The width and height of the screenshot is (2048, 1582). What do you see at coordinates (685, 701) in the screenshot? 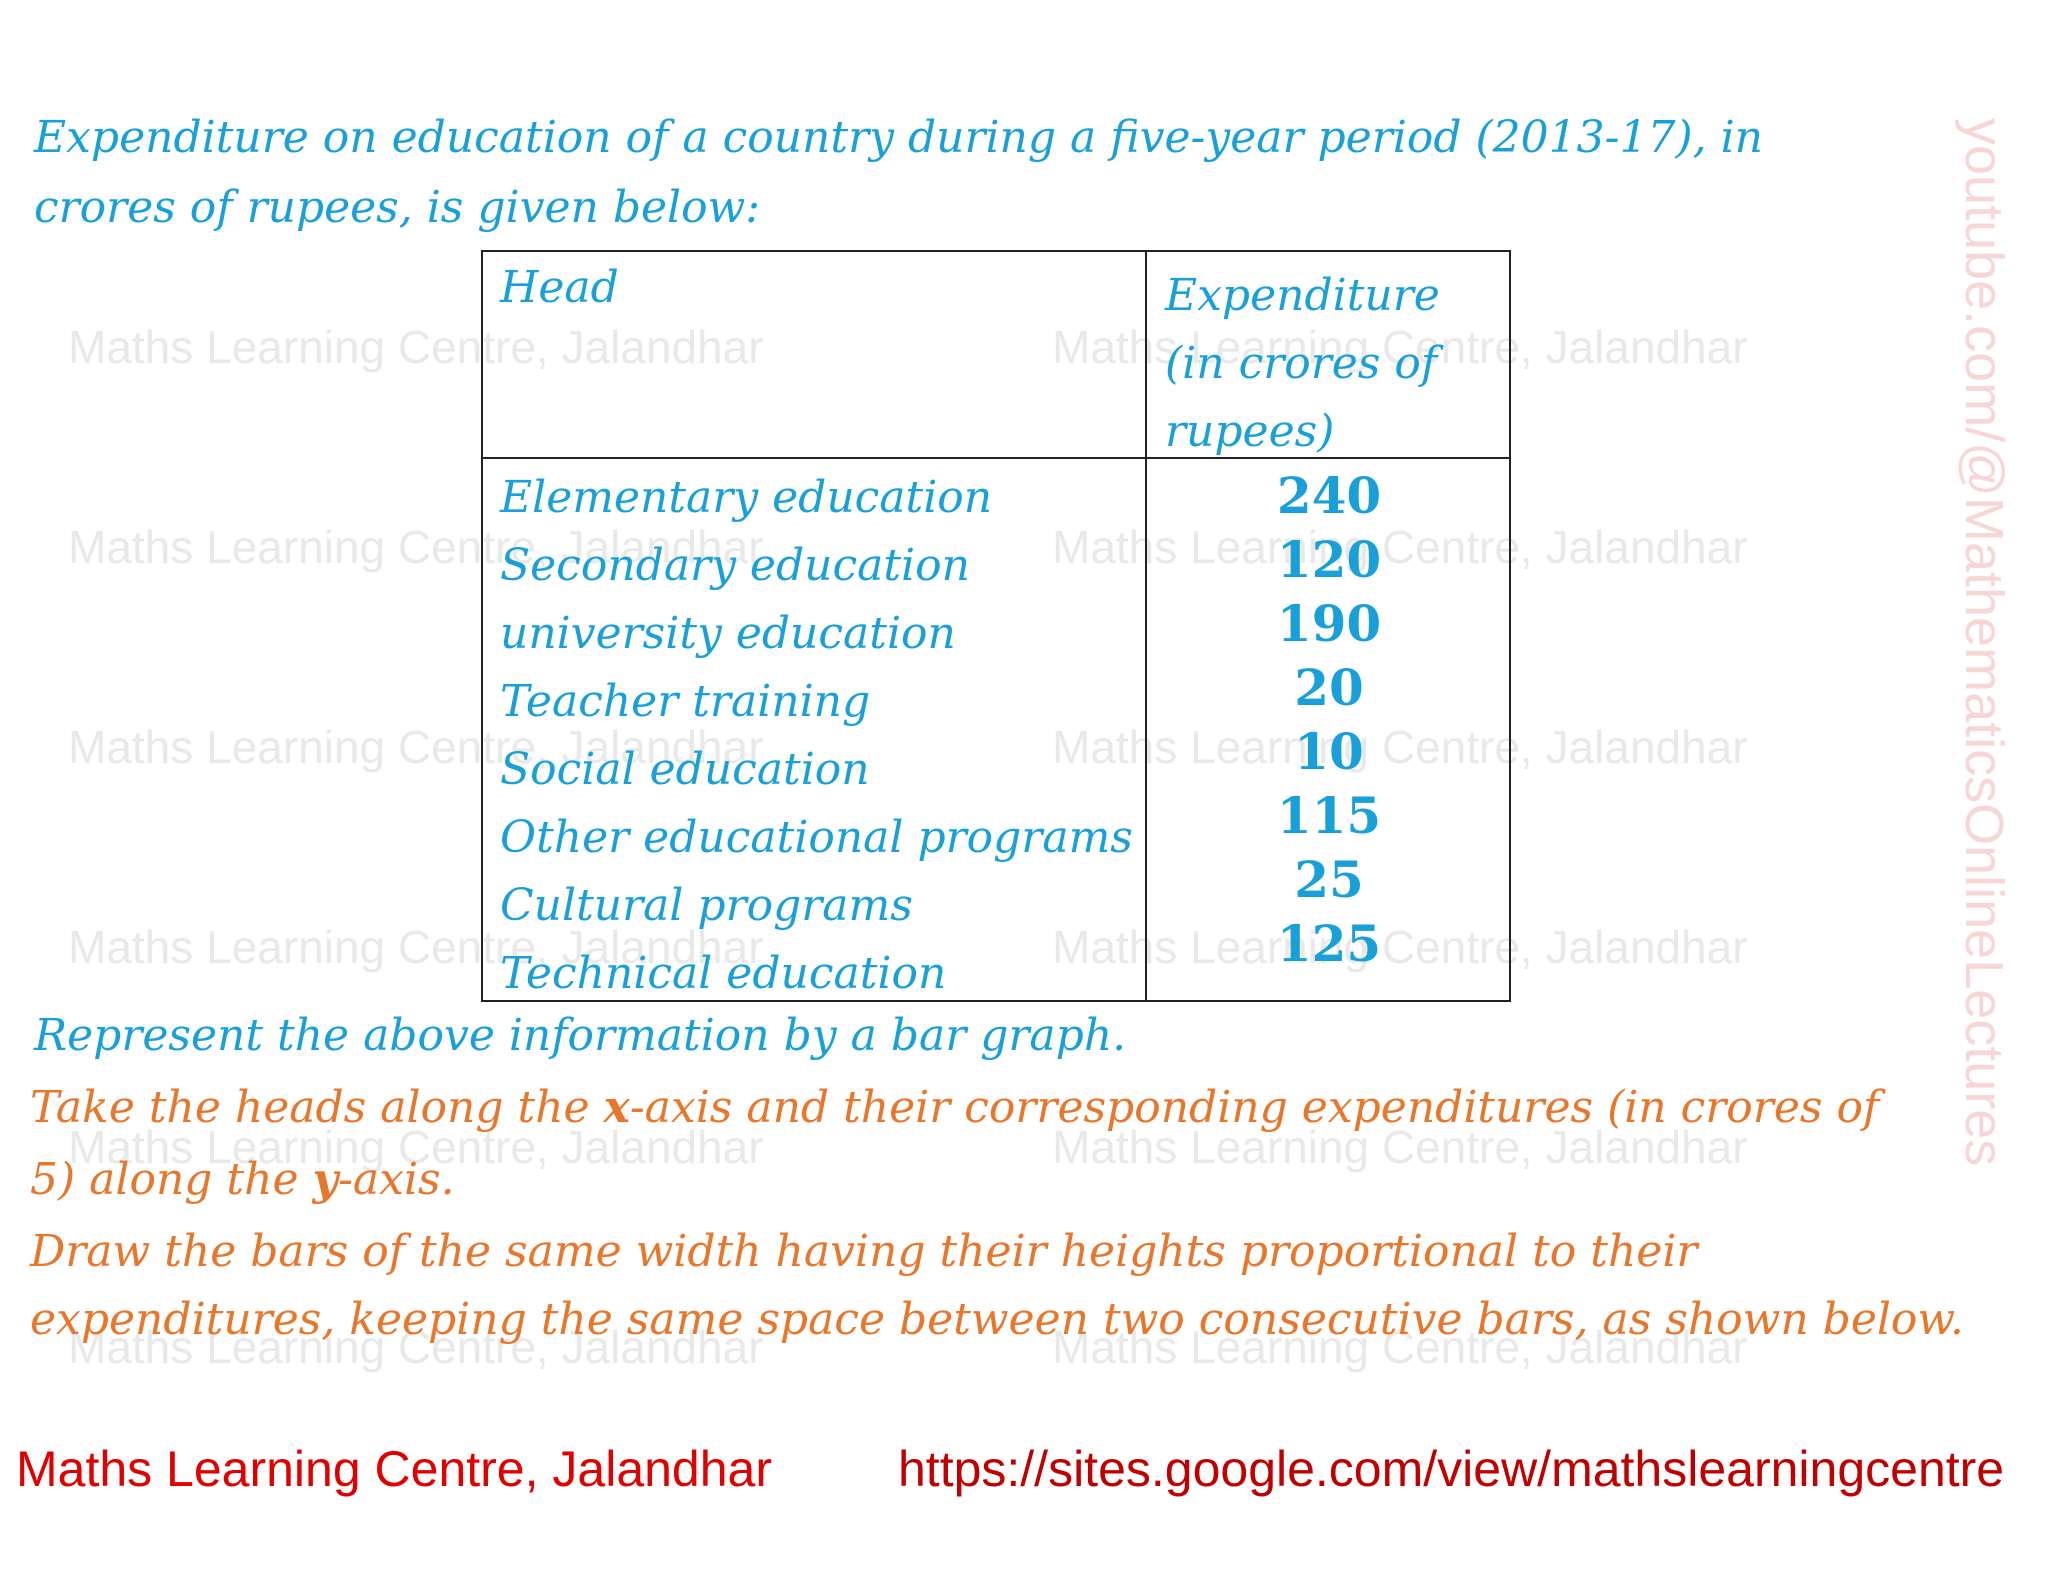
I see `table-row-head: Teacher training` at bounding box center [685, 701].